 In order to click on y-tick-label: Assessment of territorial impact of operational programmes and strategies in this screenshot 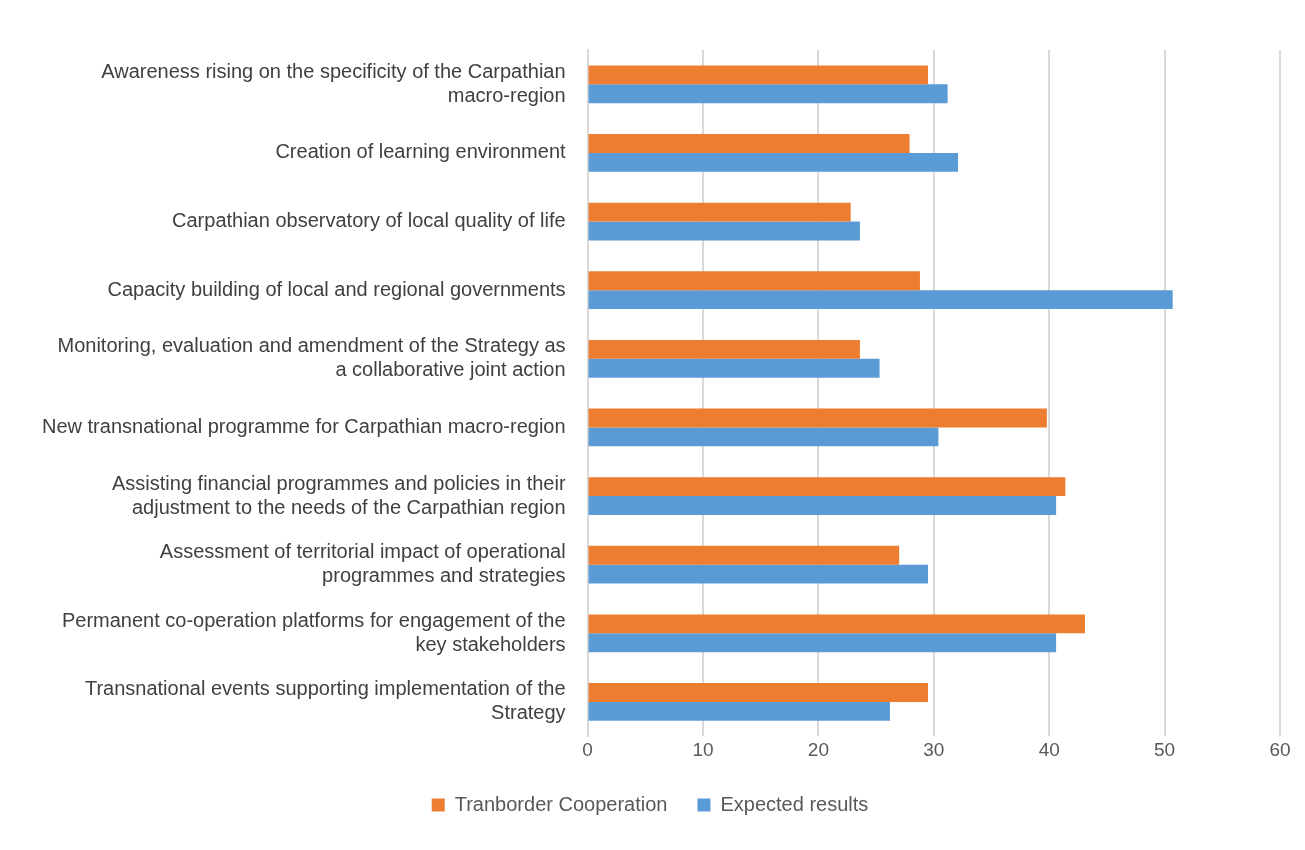, I will do `click(362, 563)`.